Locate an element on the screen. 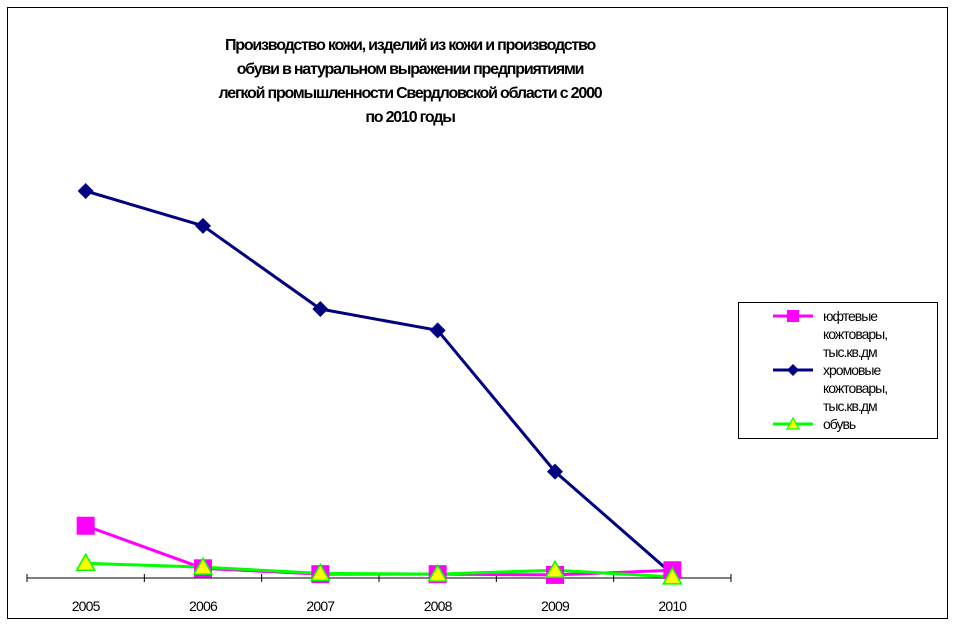 The height and width of the screenshot is (626, 957). x-tick-label-2007: 2007 is located at coordinates (320, 606).